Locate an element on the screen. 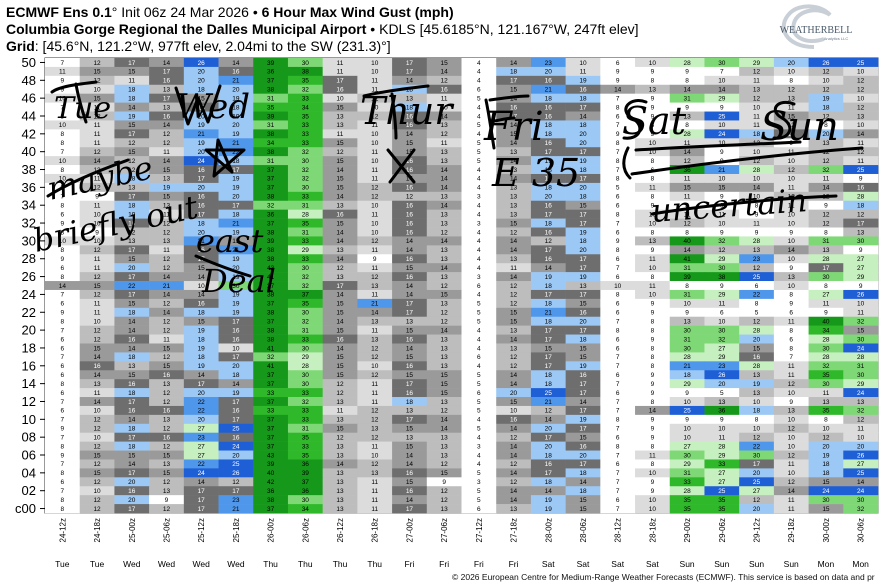  cell-value-label: 4 is located at coordinates (479, 295).